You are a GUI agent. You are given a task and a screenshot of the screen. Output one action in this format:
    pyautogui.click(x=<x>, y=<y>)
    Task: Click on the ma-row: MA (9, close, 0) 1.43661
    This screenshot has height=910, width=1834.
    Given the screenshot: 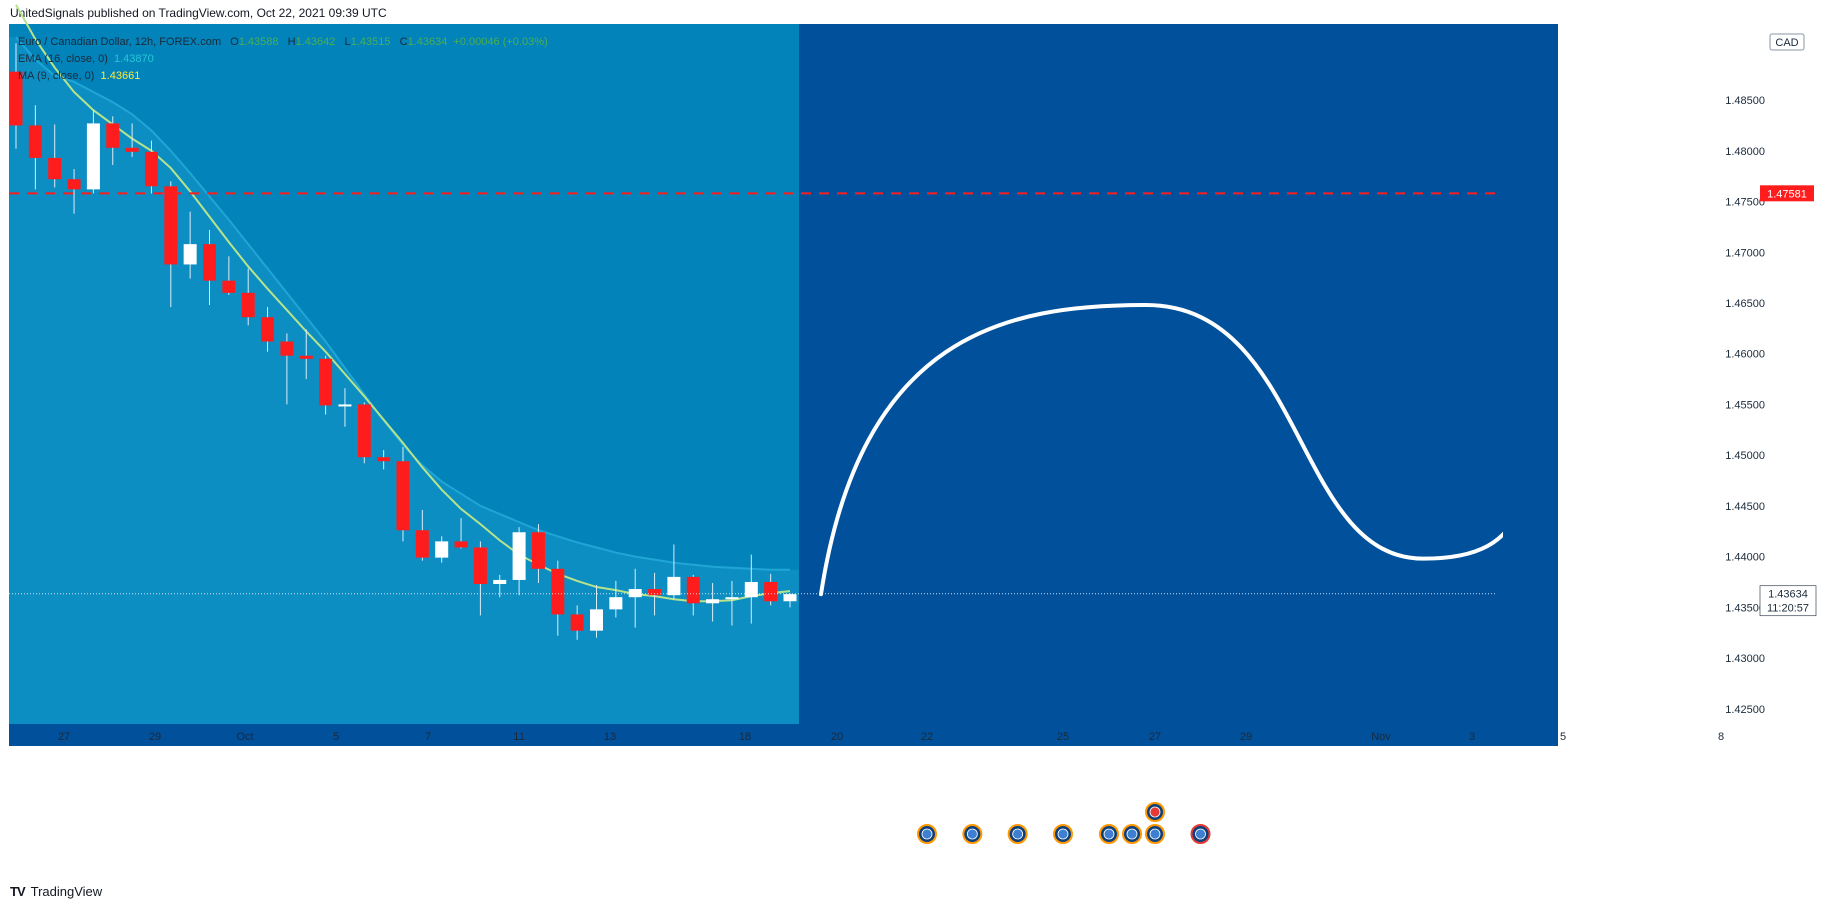 What is the action you would take?
    pyautogui.click(x=283, y=76)
    